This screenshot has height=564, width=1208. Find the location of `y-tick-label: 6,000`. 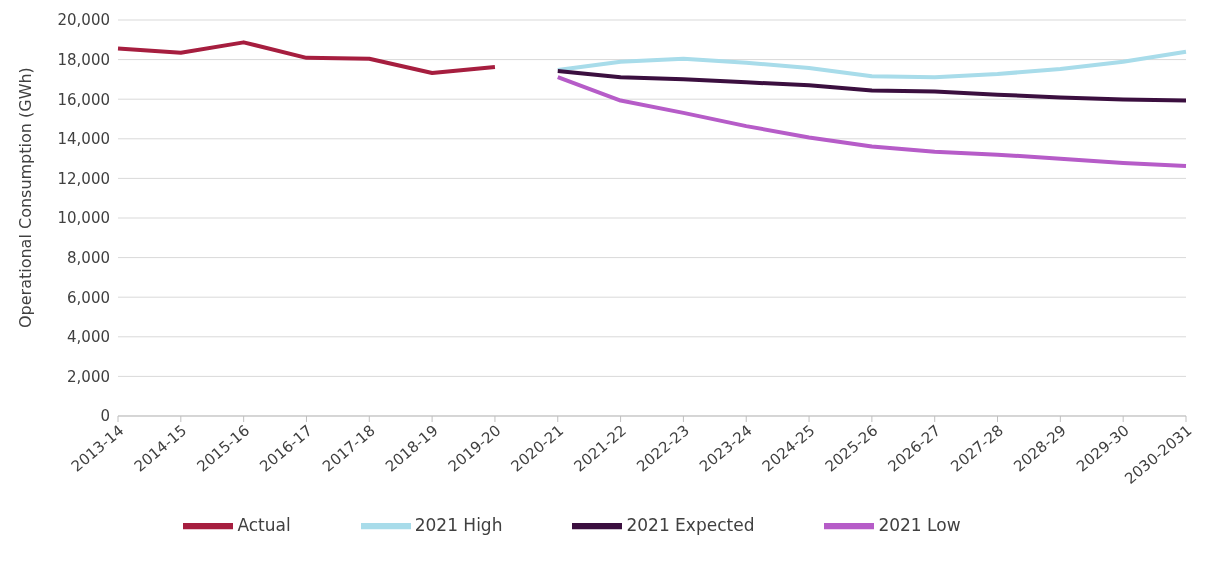

y-tick-label: 6,000 is located at coordinates (88, 297).